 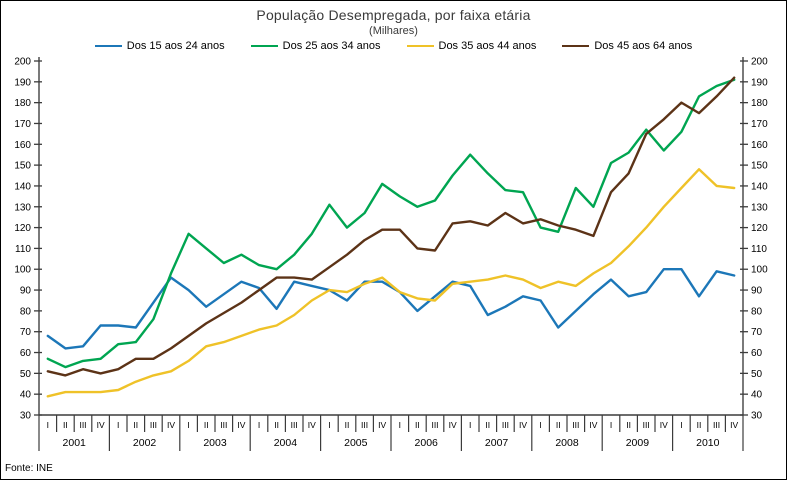 I want to click on svg-text: 2002, so click(x=145, y=443).